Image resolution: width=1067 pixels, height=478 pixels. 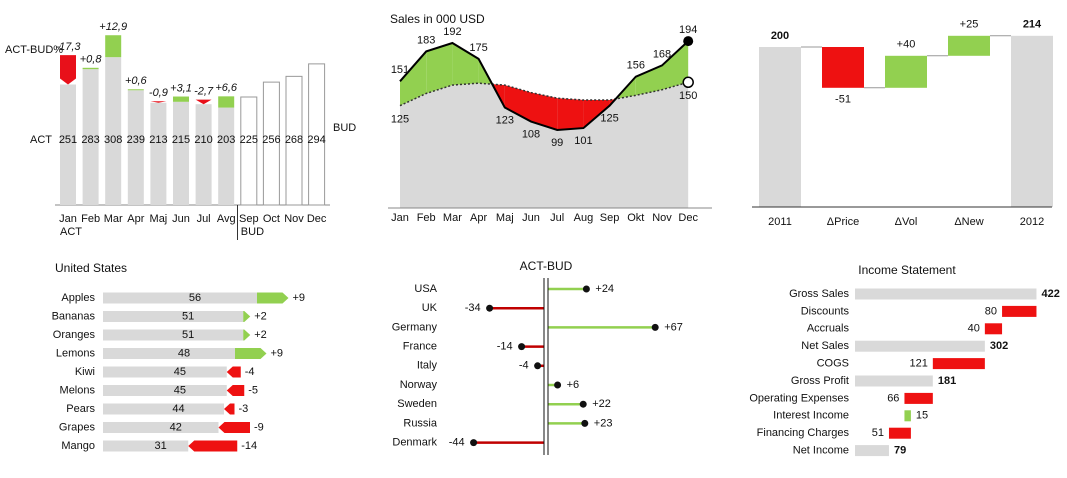 What do you see at coordinates (457, 443) in the screenshot?
I see `value-label: -44` at bounding box center [457, 443].